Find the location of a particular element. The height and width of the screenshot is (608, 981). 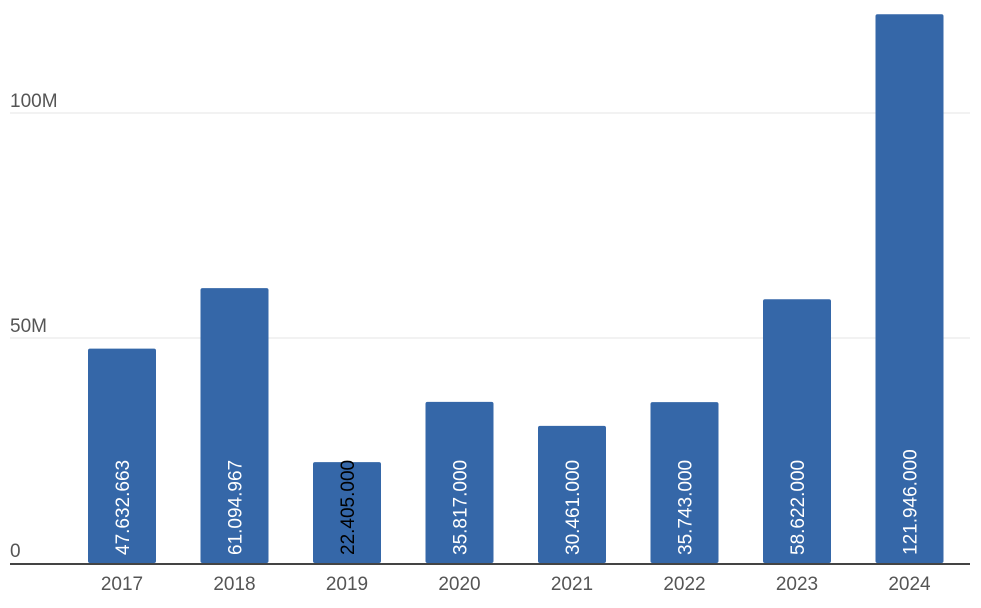

x-tick-label-2017: 2017 is located at coordinates (122, 584).